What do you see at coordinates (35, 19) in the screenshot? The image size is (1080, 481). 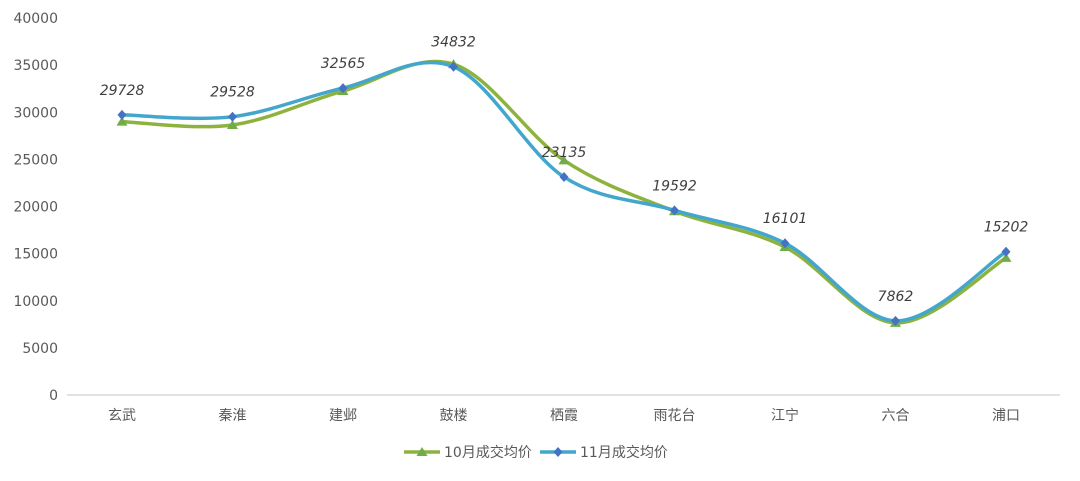 I see `y-tick-label: 40000` at bounding box center [35, 19].